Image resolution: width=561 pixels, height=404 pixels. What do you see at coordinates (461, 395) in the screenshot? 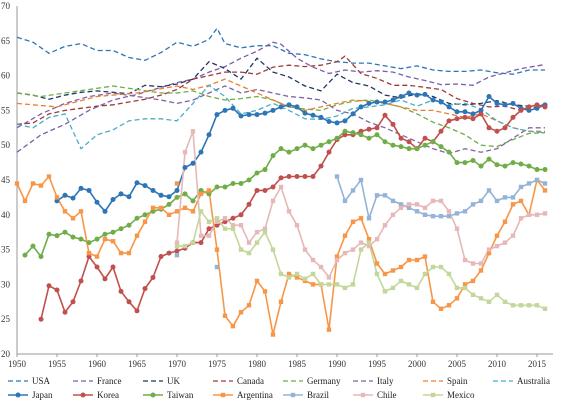
I see `legend-label-mexico: Mexico` at bounding box center [461, 395].